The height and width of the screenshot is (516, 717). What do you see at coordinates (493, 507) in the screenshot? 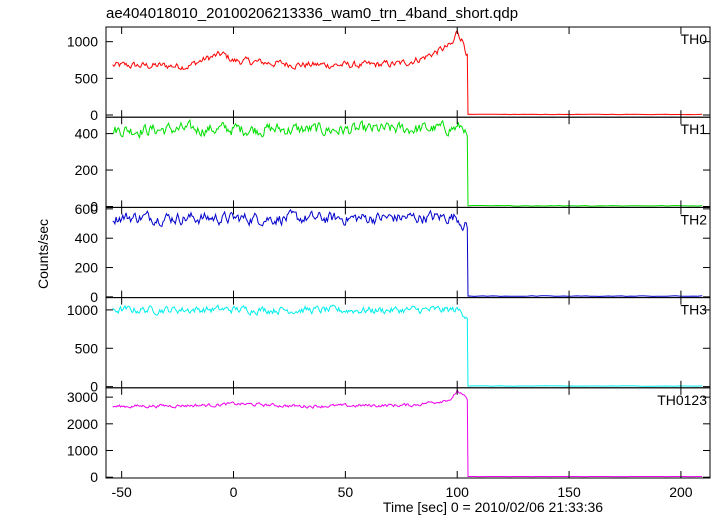
I see `x-axis-label: Time [sec] 0 = 2010/02/06 21:33:36` at bounding box center [493, 507].